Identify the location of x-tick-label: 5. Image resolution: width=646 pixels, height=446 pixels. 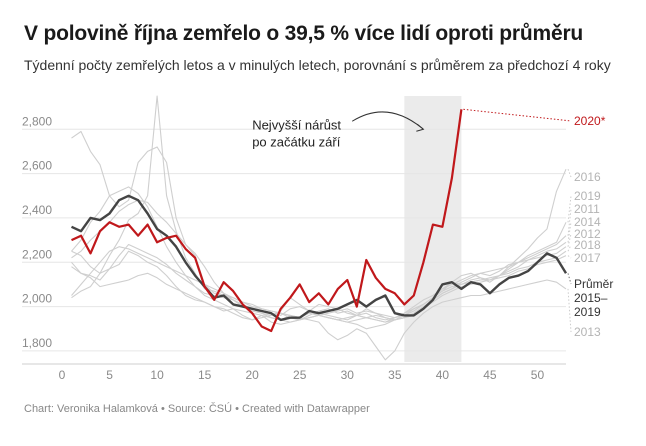
(109, 375).